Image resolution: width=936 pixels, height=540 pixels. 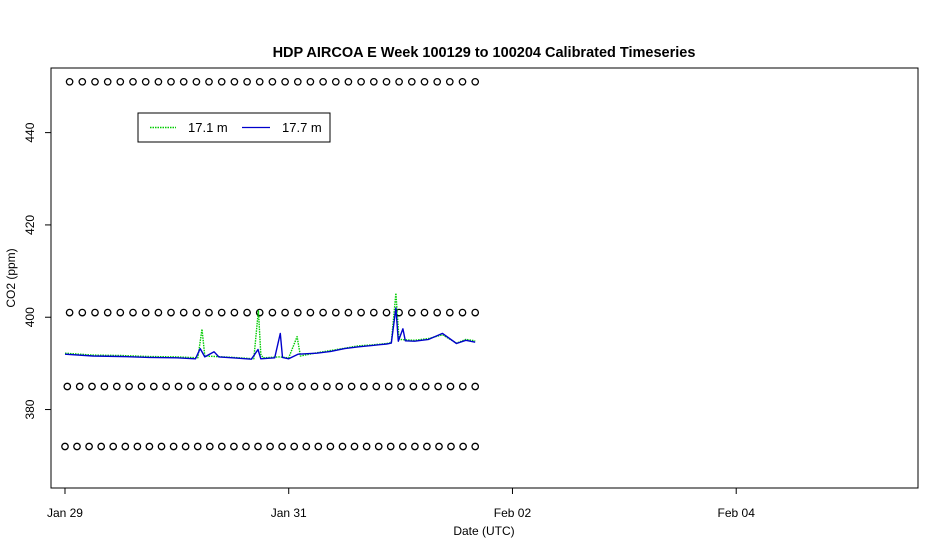 I want to click on legend-box, so click(x=234, y=127).